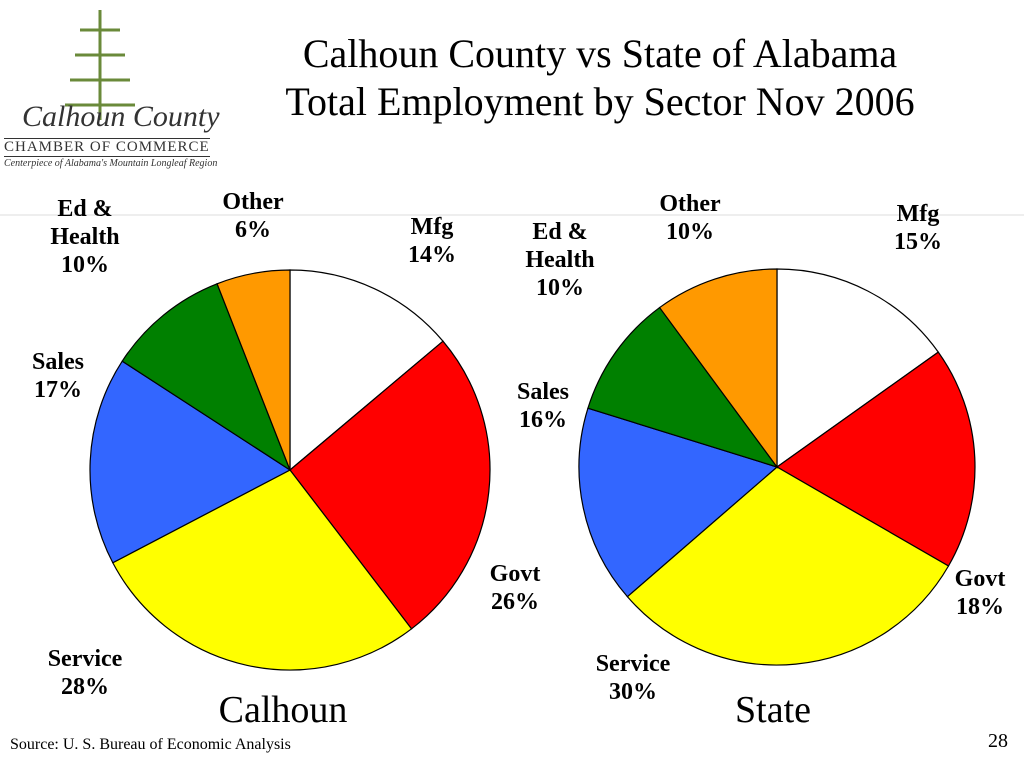 The width and height of the screenshot is (1024, 768). I want to click on slice-label: Other 10%, so click(690, 218).